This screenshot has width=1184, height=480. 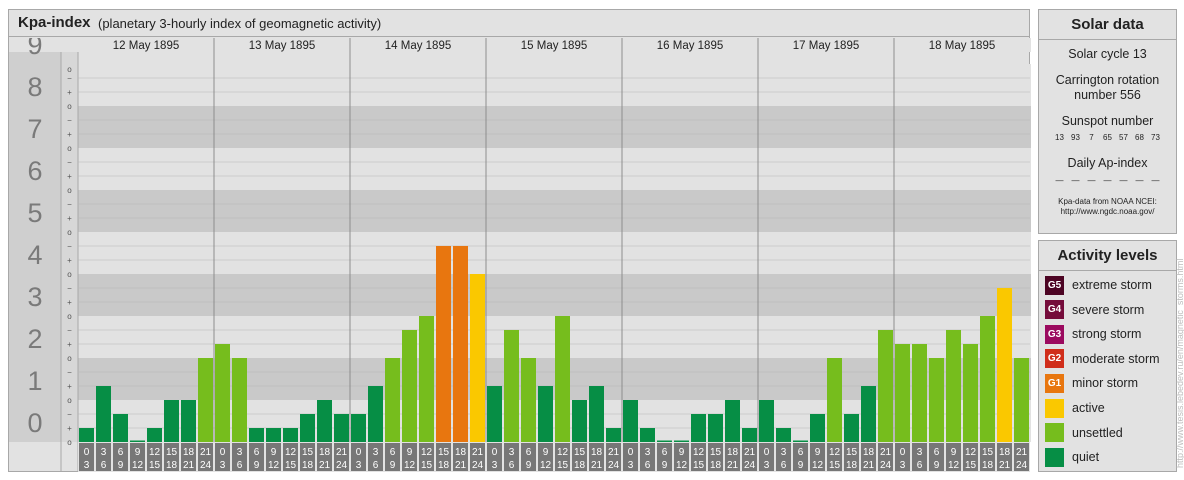 I want to click on legend-item: active, so click(x=1075, y=408).